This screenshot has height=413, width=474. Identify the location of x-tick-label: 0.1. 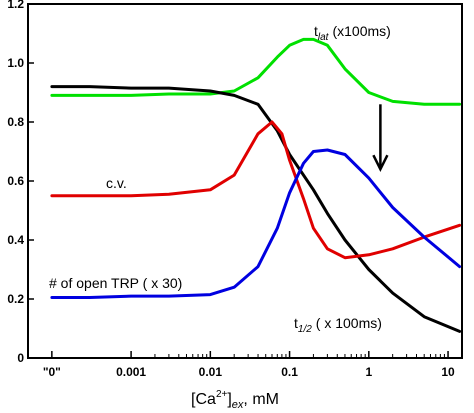
(289, 372).